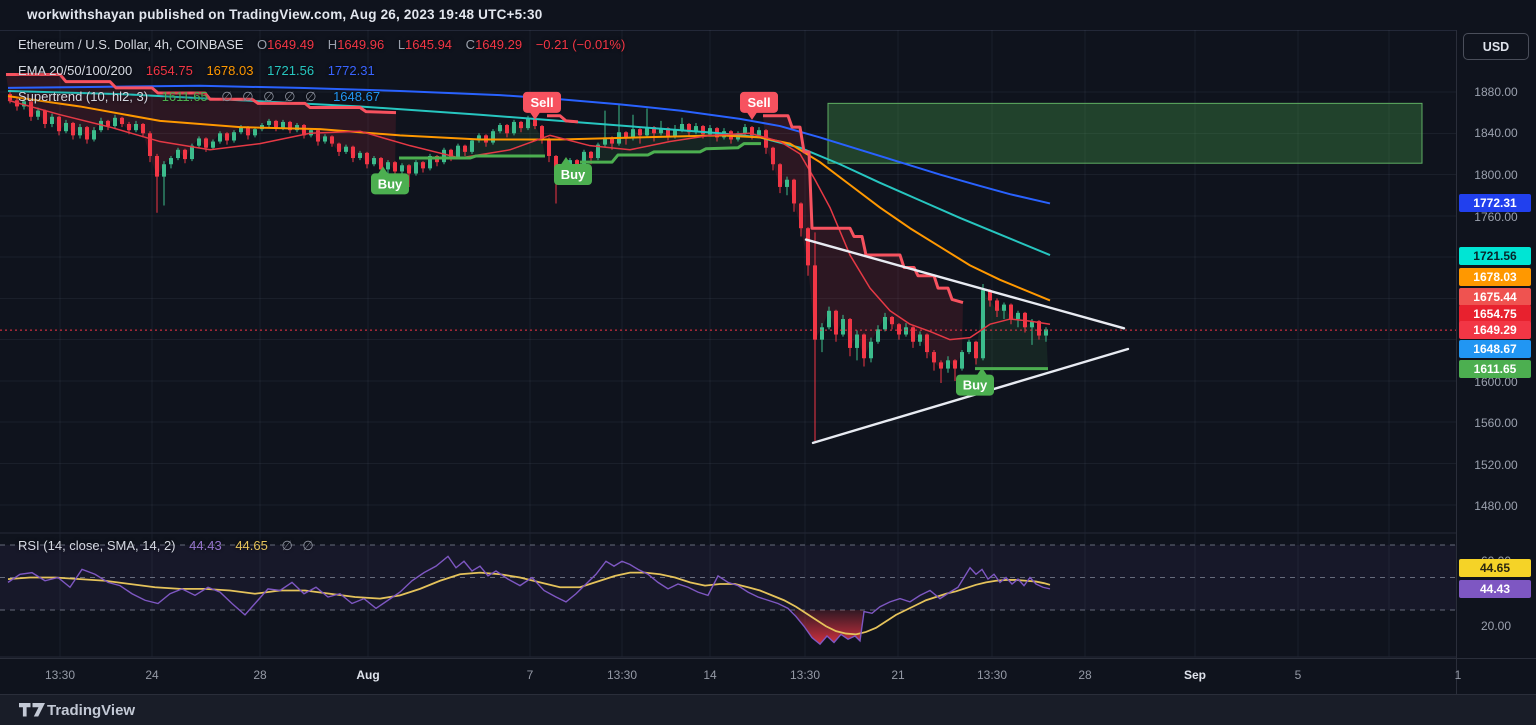  I want to click on price-tick: 1880.00, so click(1496, 92).